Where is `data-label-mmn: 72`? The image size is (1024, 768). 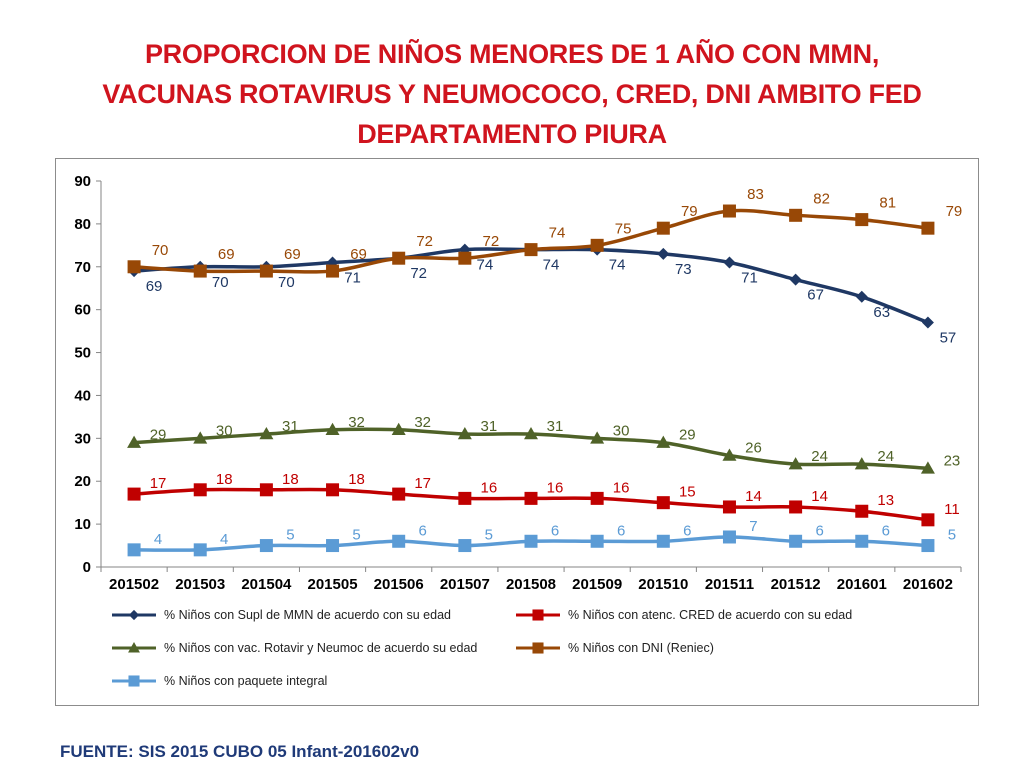
data-label-mmn: 72 is located at coordinates (418, 273).